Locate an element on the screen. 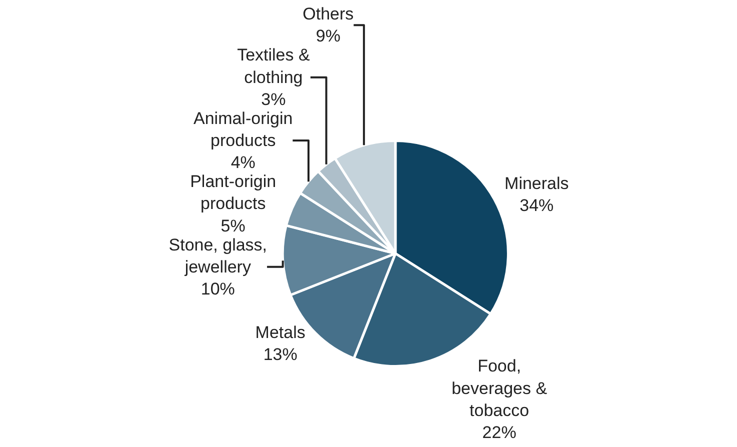 Image resolution: width=737 pixels, height=447 pixels. slice-label: Others is located at coordinates (328, 14).